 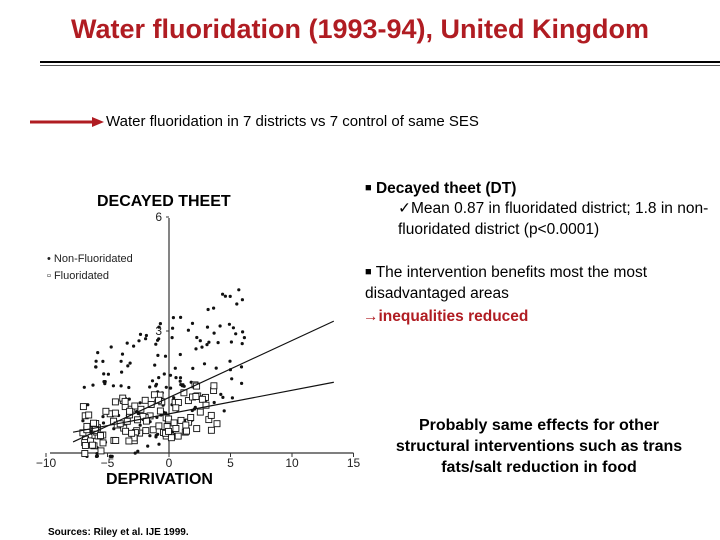 What do you see at coordinates (108, 463) in the screenshot?
I see `x-tick-label: −5` at bounding box center [108, 463].